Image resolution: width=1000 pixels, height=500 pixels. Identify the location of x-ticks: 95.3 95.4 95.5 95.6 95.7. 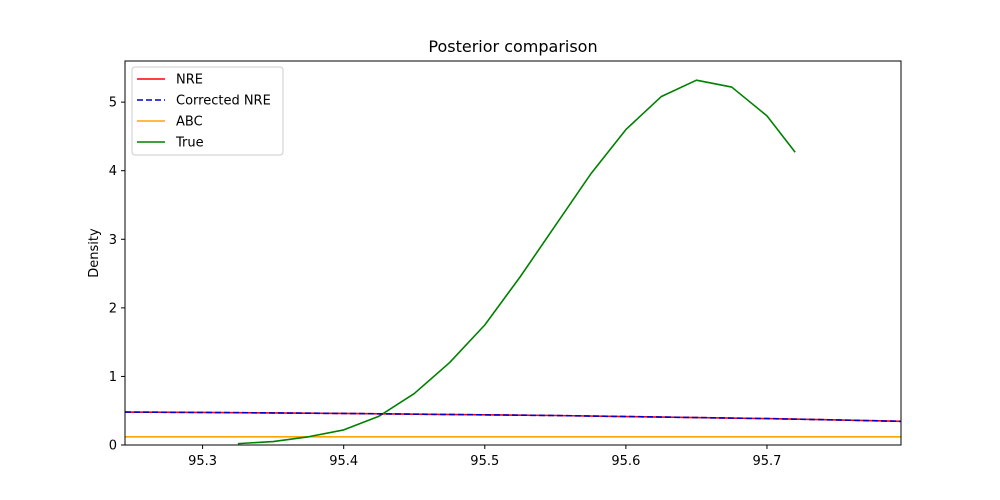
(484, 457).